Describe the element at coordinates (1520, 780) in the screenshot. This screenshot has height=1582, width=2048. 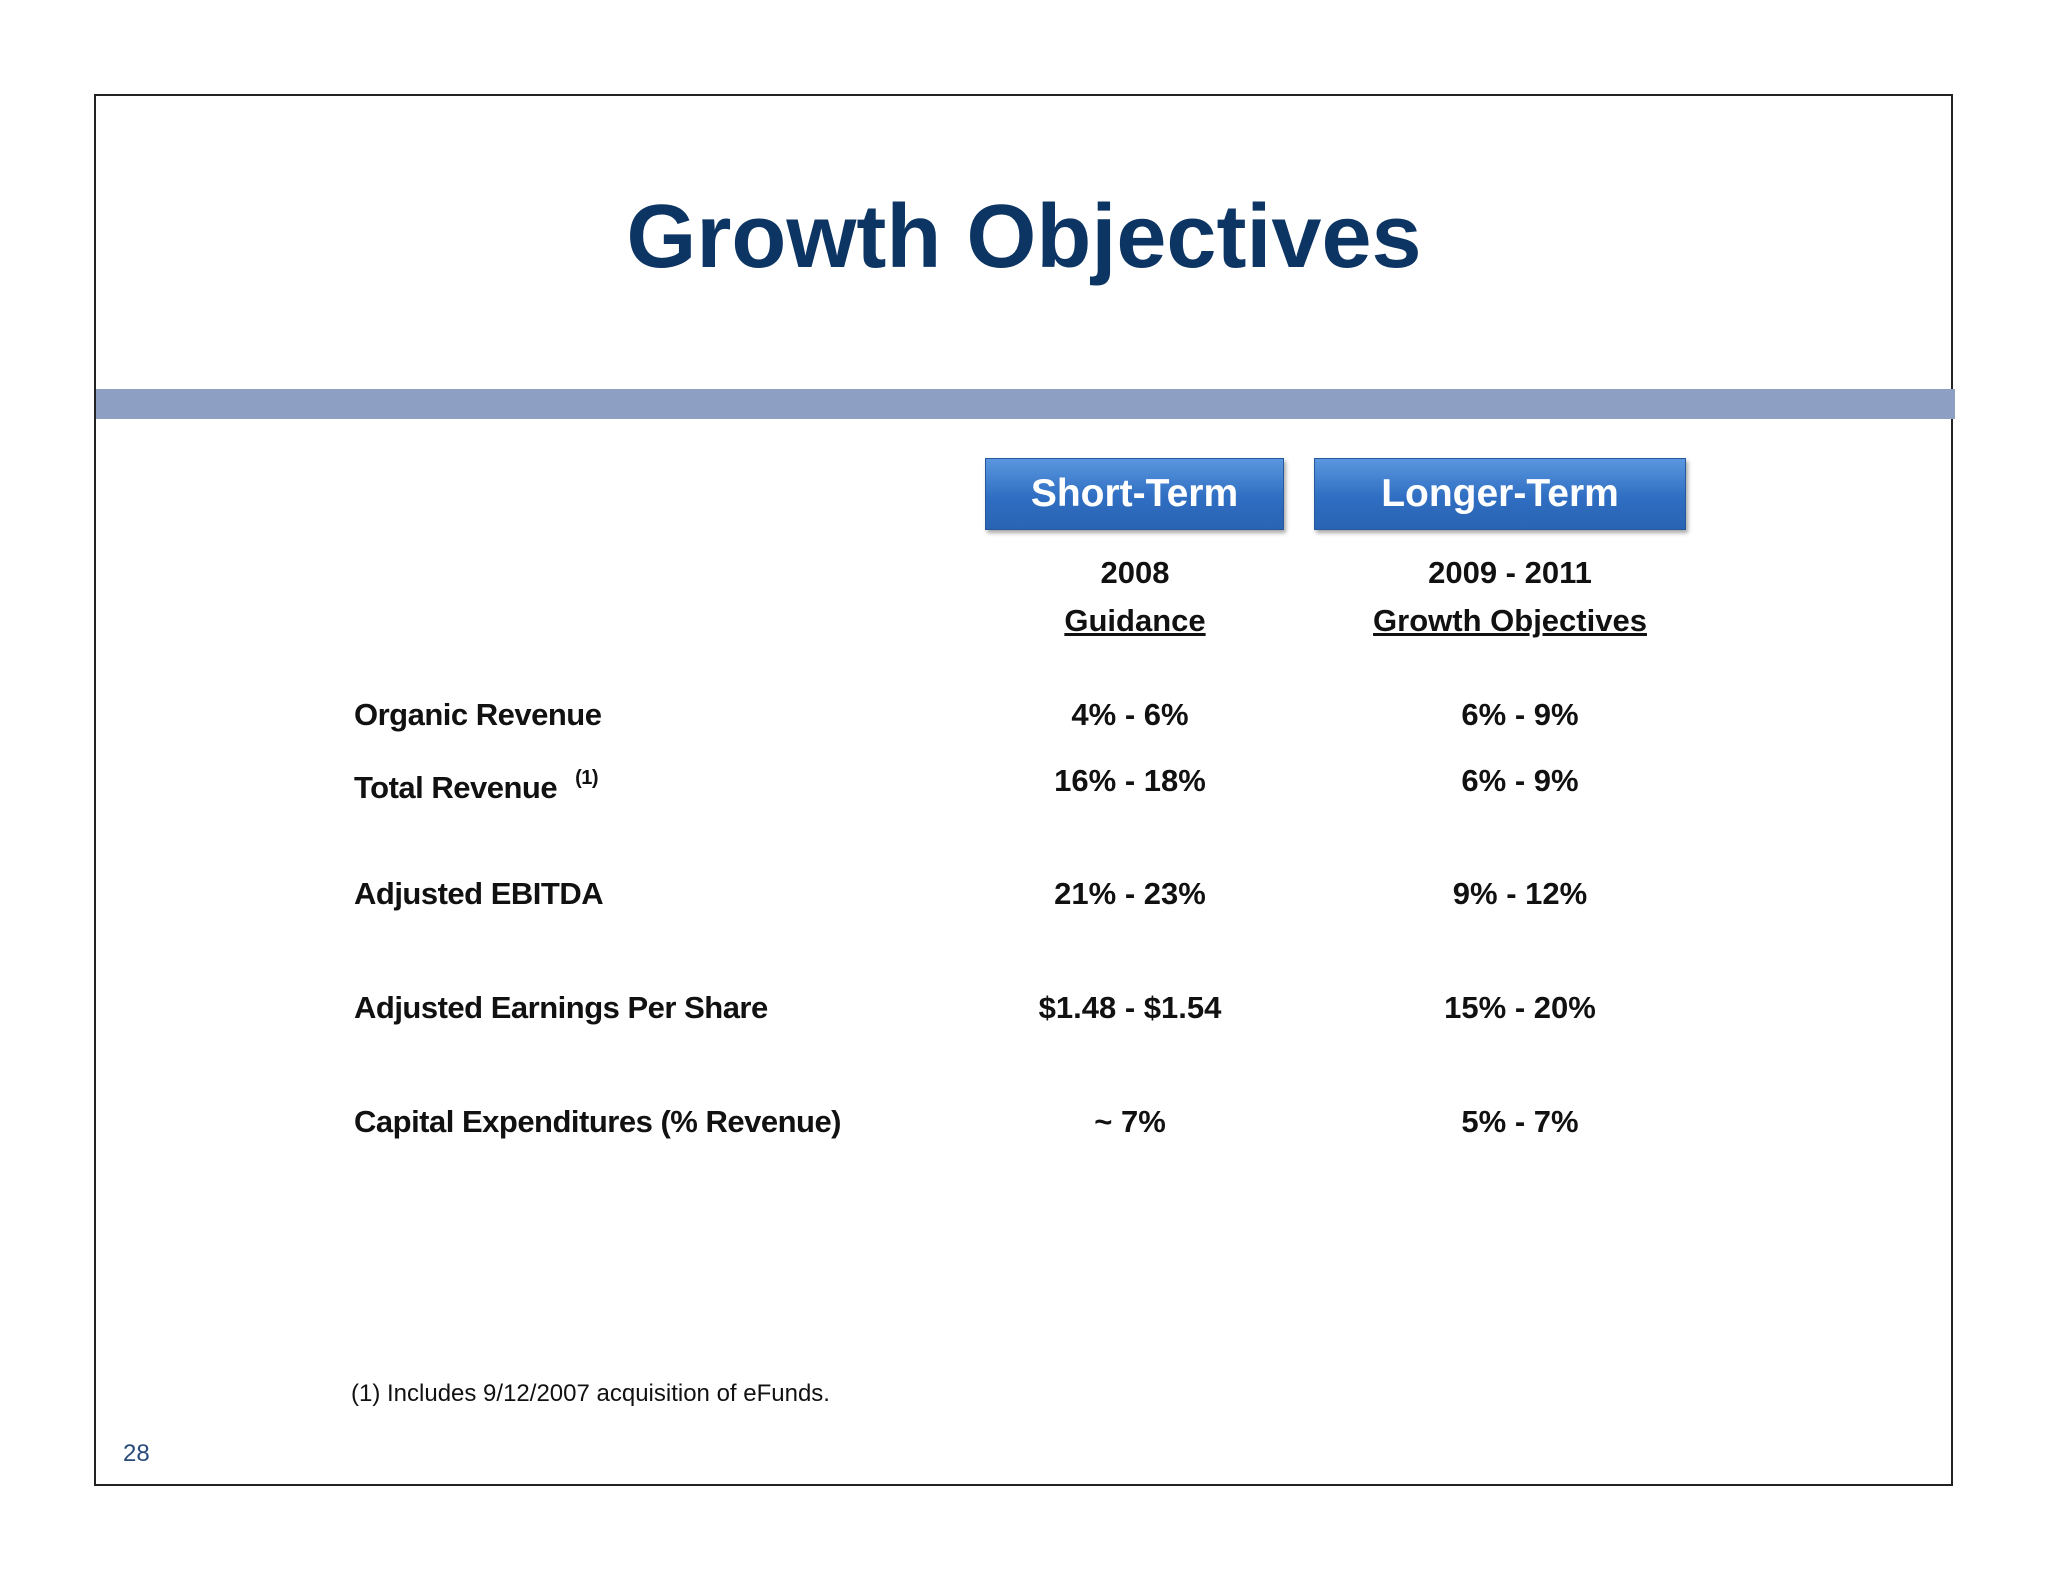
I see `row-long-total-revenue: 6% - 9%` at that location.